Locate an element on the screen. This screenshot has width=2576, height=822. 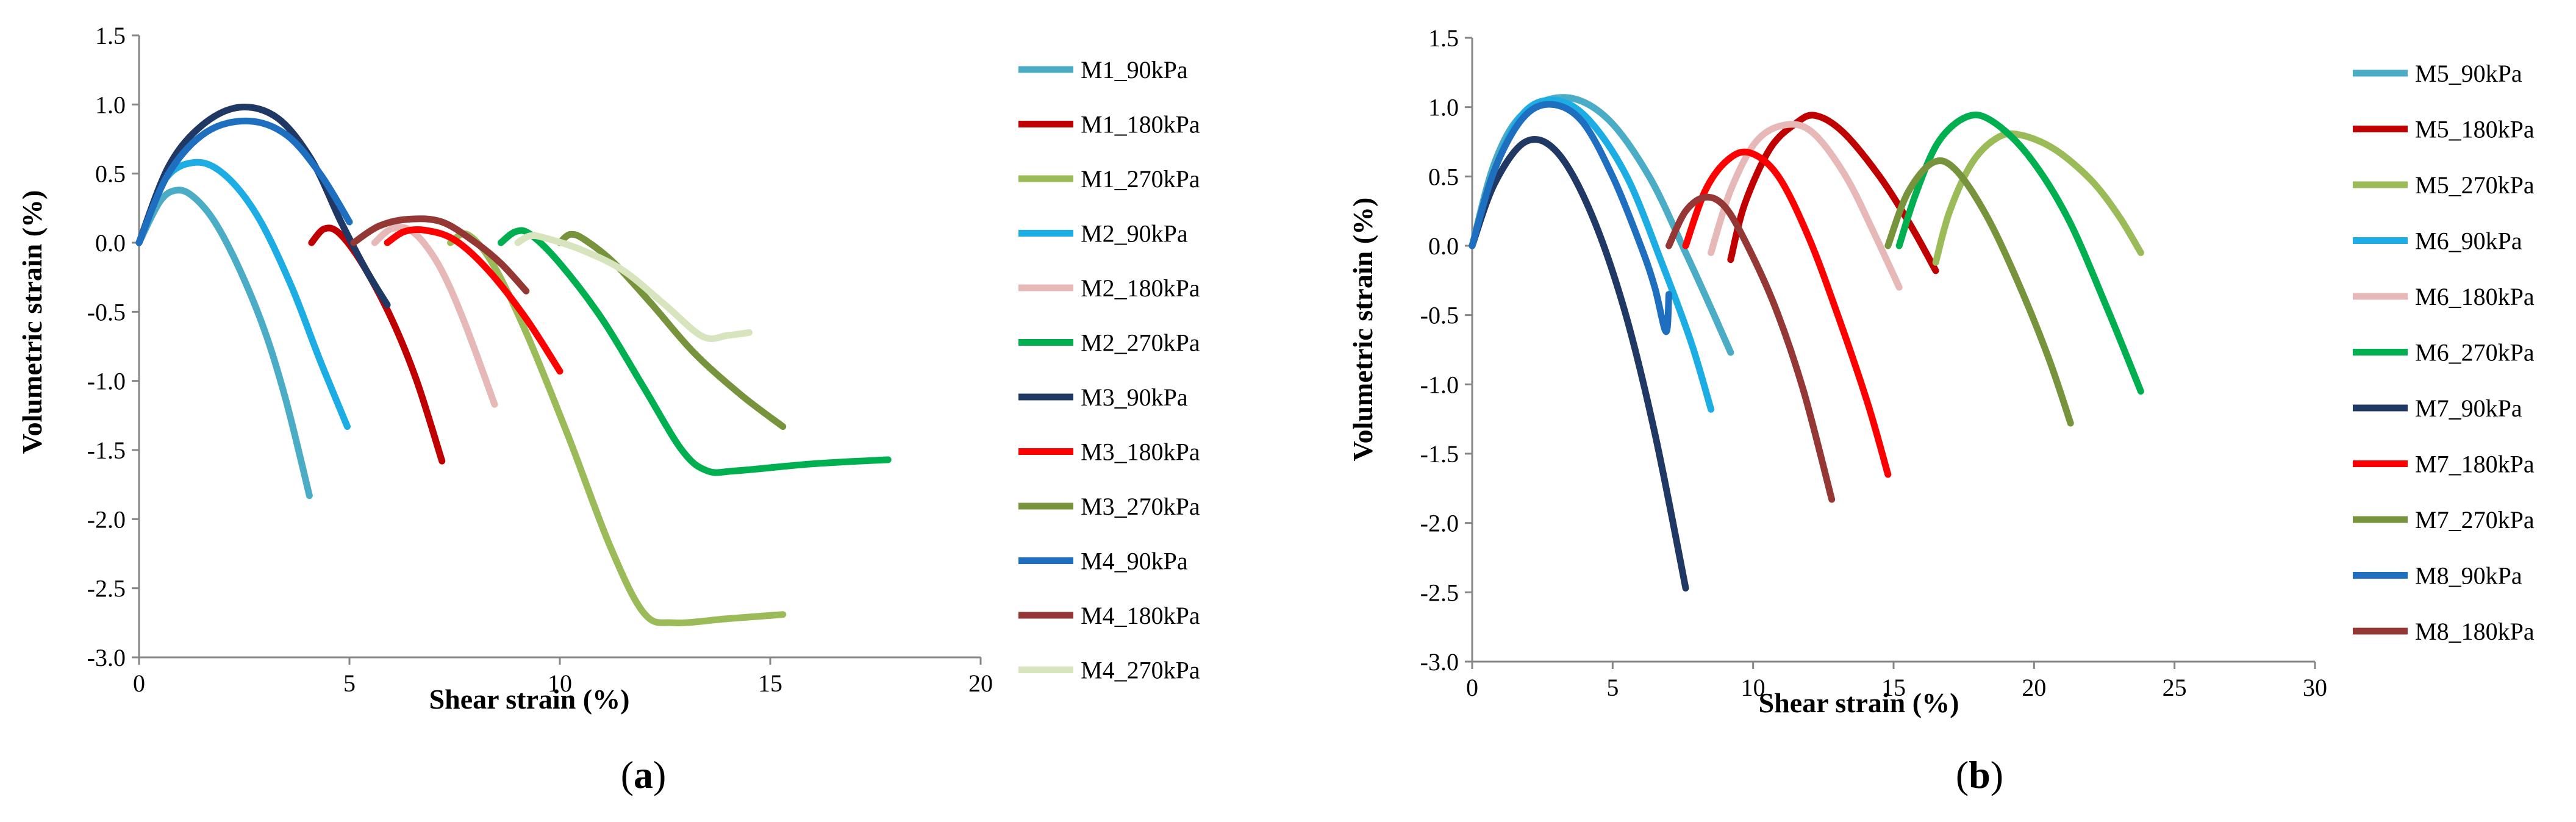
legend-label: M3_270kPa is located at coordinates (1140, 507).